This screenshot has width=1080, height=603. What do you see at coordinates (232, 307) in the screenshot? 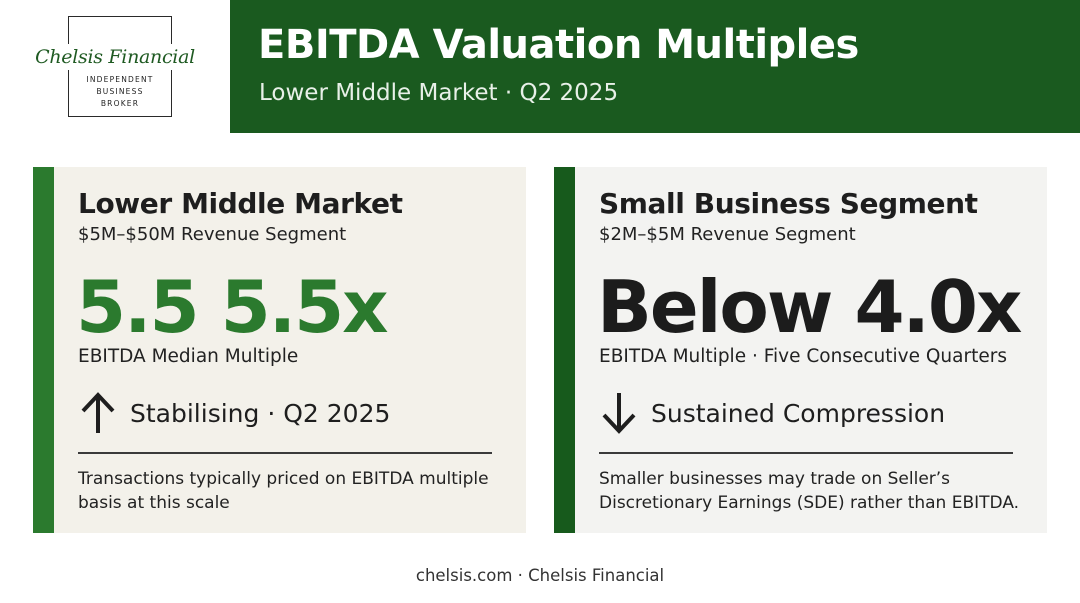
I see `card-multiple-value: 5.5 5.5x` at bounding box center [232, 307].